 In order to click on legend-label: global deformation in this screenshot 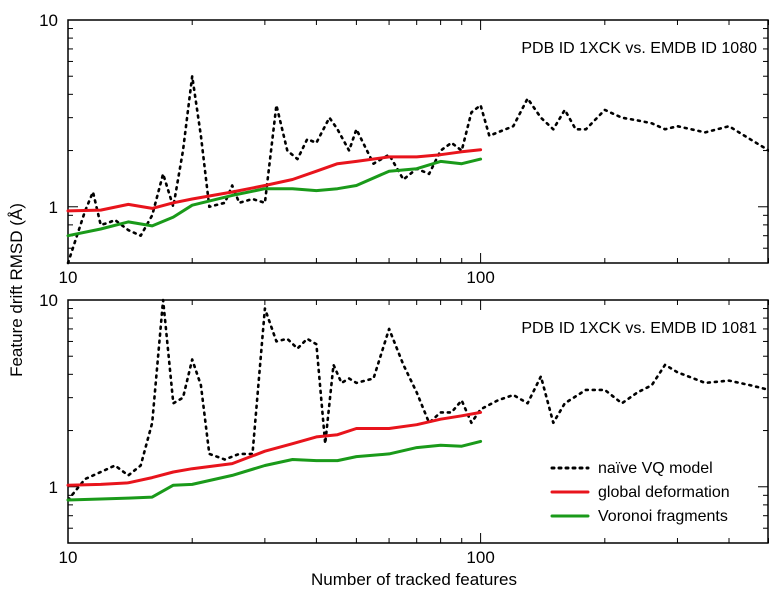, I will do `click(664, 492)`.